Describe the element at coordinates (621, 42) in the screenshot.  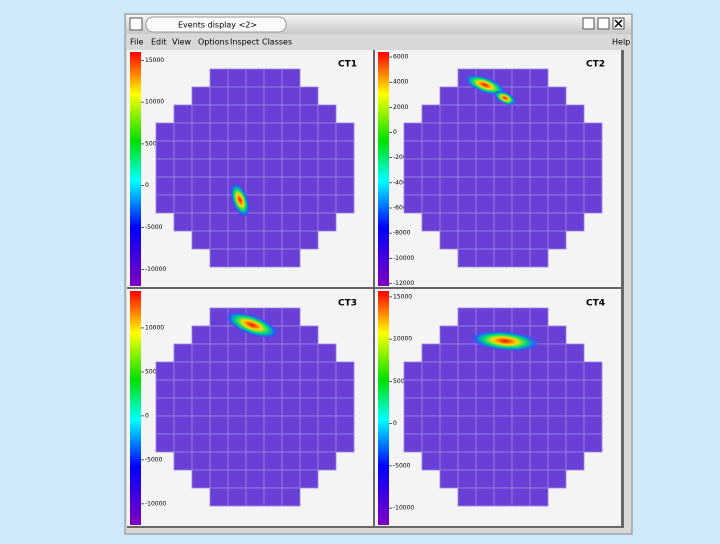
I see `menu-item: Help` at that location.